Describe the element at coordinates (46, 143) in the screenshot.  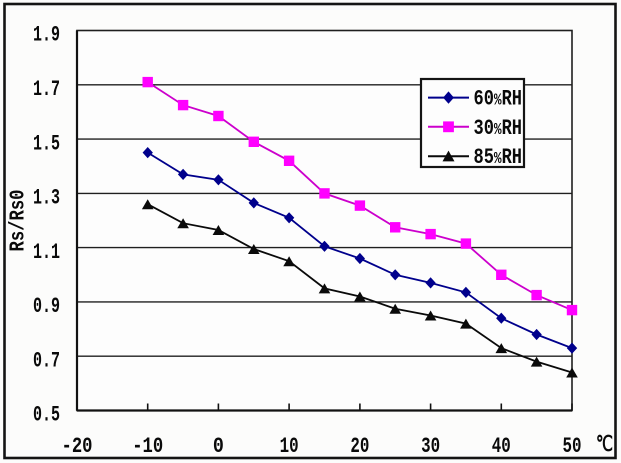
I see `svg-text: 1.5` at that location.